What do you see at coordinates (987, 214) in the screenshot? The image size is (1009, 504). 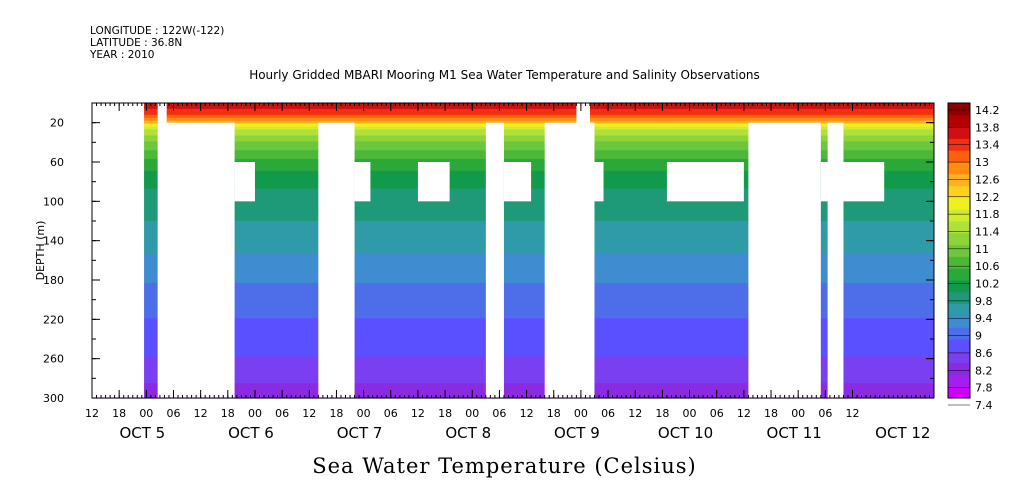 I see `colorbar-label: 11.8` at bounding box center [987, 214].